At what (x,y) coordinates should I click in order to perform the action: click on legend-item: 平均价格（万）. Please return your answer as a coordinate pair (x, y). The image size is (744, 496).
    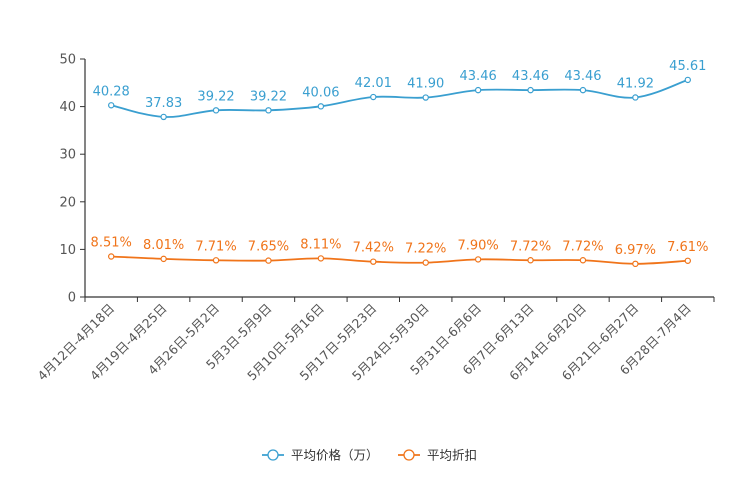
    Looking at the image, I should click on (320, 455).